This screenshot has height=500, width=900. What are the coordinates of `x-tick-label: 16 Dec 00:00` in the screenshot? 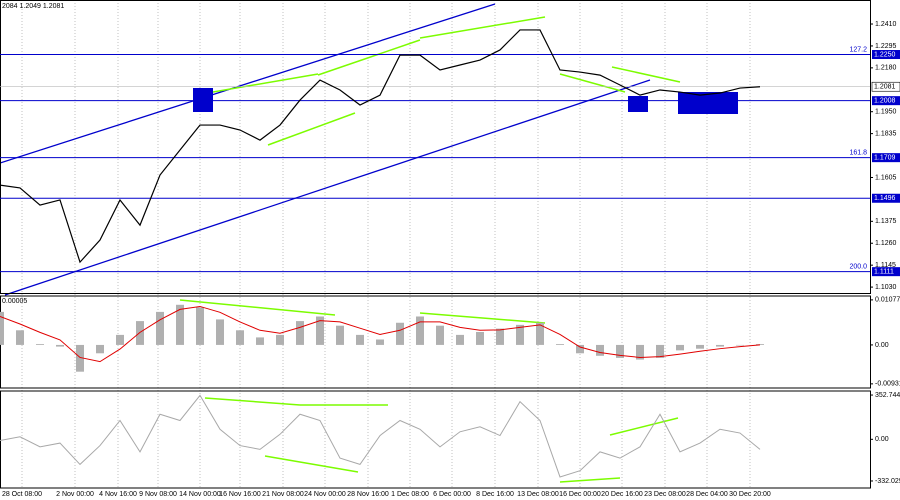 It's located at (580, 494).